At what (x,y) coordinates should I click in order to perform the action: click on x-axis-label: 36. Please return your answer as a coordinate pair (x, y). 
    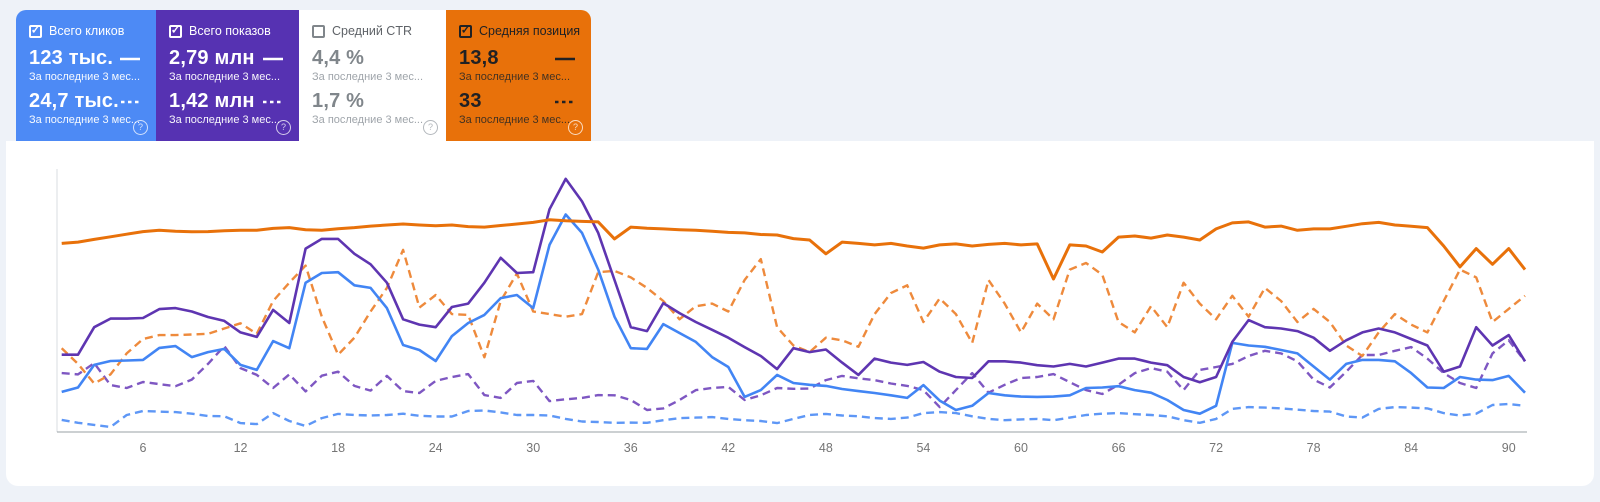
    Looking at the image, I should click on (631, 448).